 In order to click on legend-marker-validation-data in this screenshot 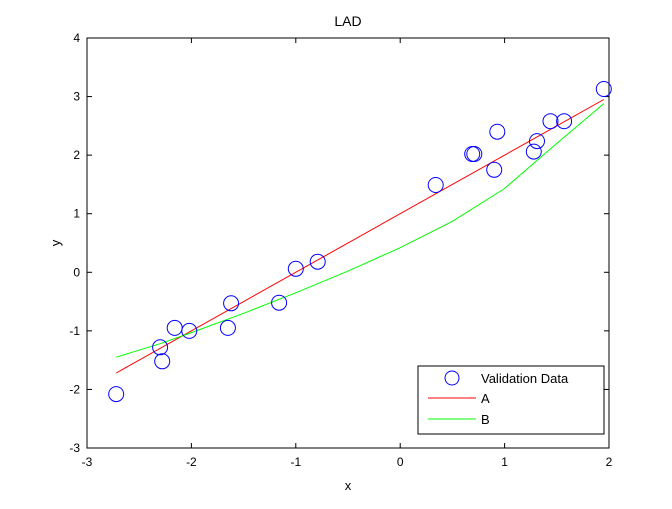, I will do `click(452, 378)`.